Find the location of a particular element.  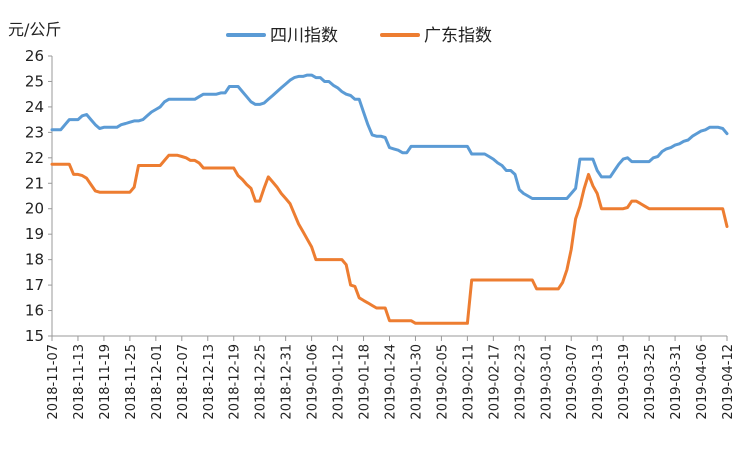

x-tick-label: 2019-02-23 is located at coordinates (520, 382).